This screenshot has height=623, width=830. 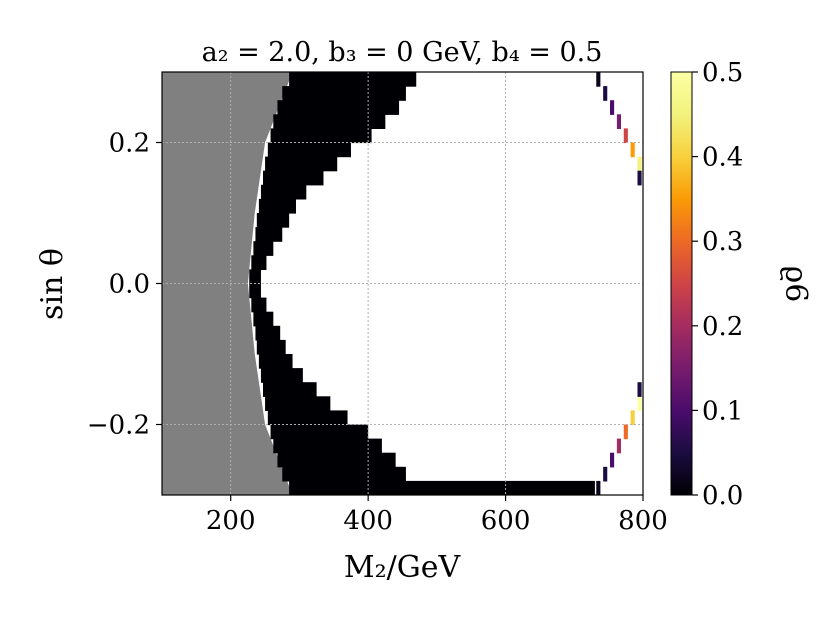 What do you see at coordinates (506, 521) in the screenshot?
I see `x-tick-label: 600` at bounding box center [506, 521].